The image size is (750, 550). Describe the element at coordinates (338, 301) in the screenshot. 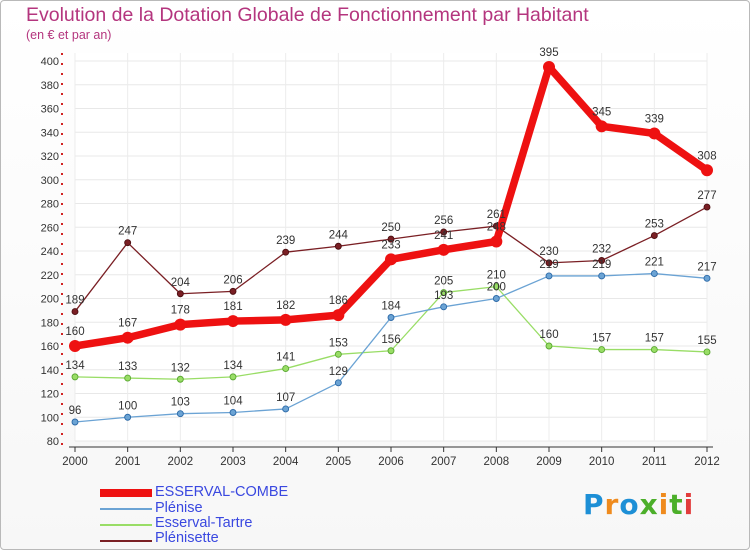

I see `data-label-esserval-combe: 186` at that location.